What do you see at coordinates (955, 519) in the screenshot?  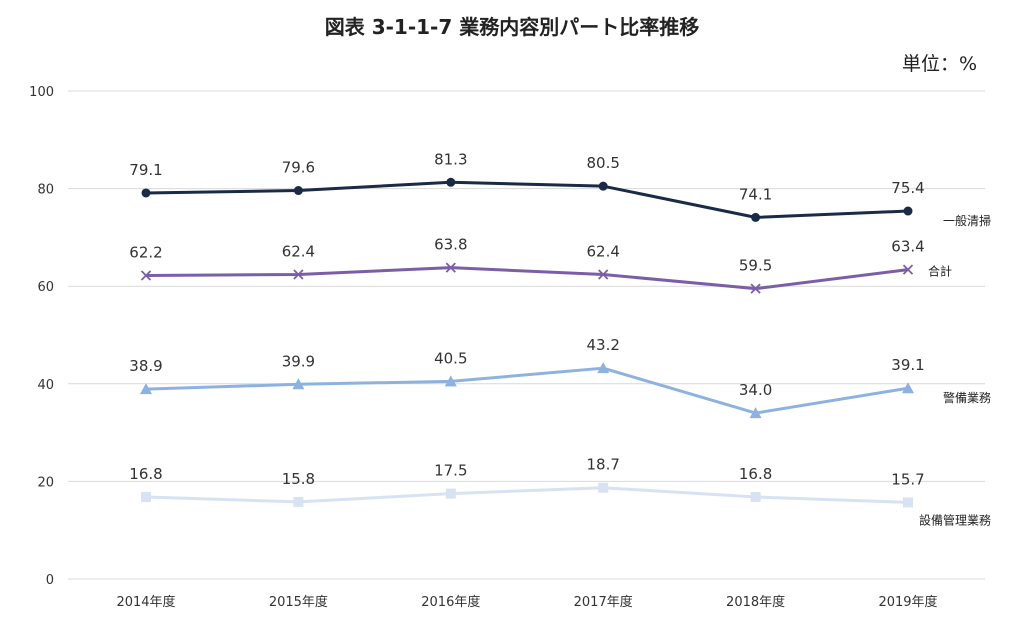 I see `series-name-label: 設備管理業務` at bounding box center [955, 519].